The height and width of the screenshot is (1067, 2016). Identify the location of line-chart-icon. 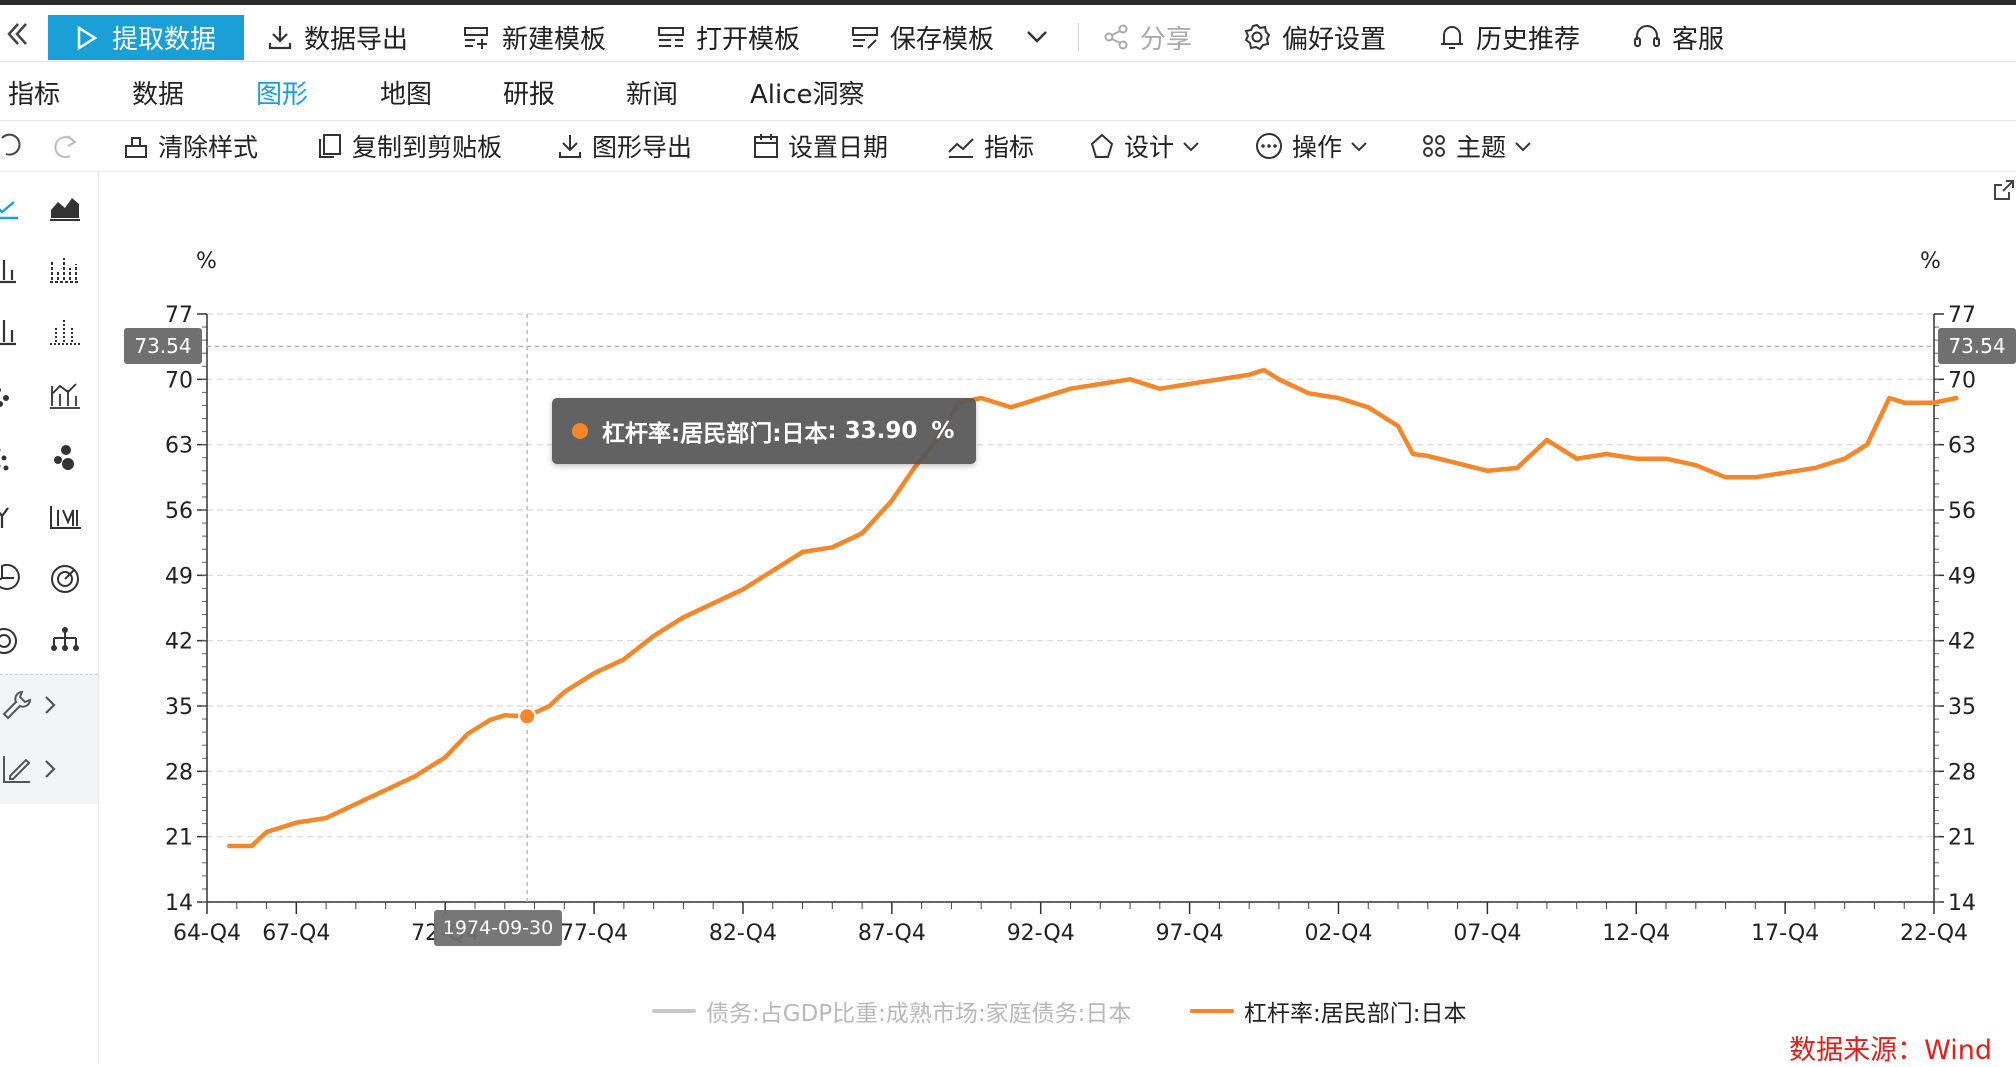
(13, 207).